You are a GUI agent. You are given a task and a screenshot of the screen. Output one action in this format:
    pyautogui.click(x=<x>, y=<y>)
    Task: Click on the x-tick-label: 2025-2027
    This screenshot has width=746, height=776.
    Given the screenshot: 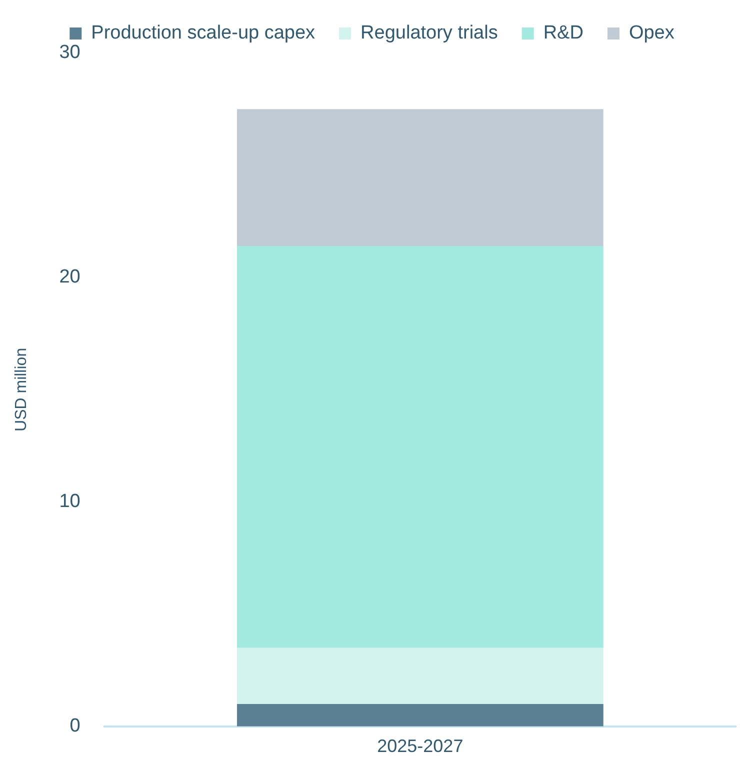 What is the action you would take?
    pyautogui.click(x=420, y=746)
    